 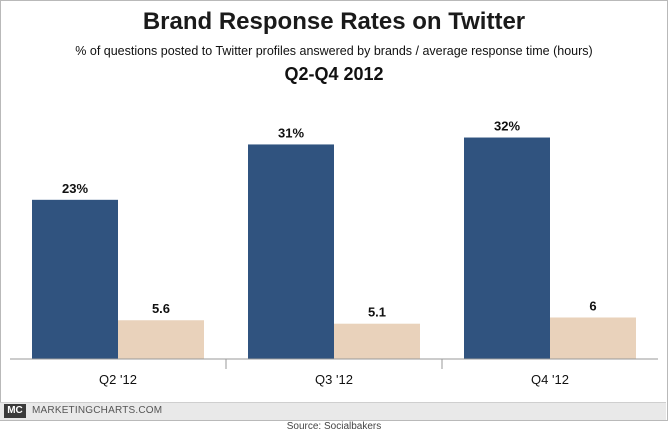 I want to click on chart-title: Brand Response Rates on Twitter, so click(x=334, y=21).